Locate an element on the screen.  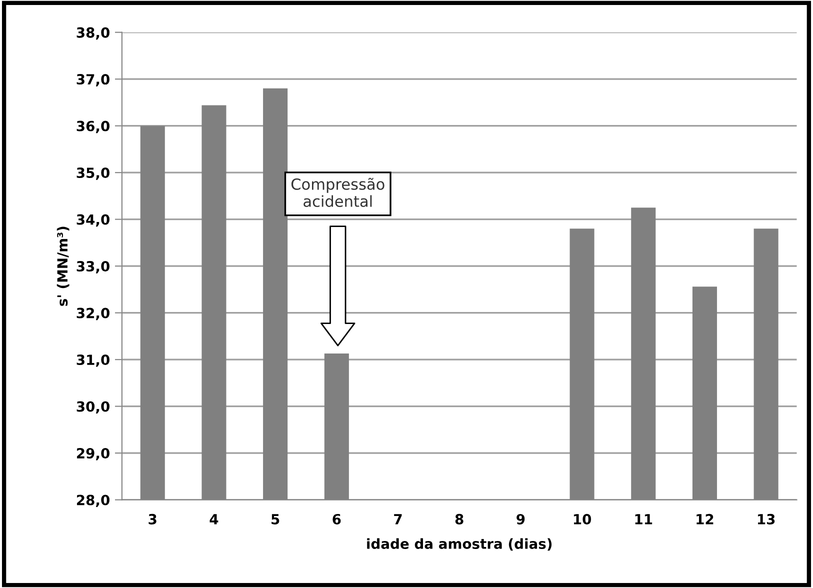
x-tick-label: 12 is located at coordinates (705, 519).